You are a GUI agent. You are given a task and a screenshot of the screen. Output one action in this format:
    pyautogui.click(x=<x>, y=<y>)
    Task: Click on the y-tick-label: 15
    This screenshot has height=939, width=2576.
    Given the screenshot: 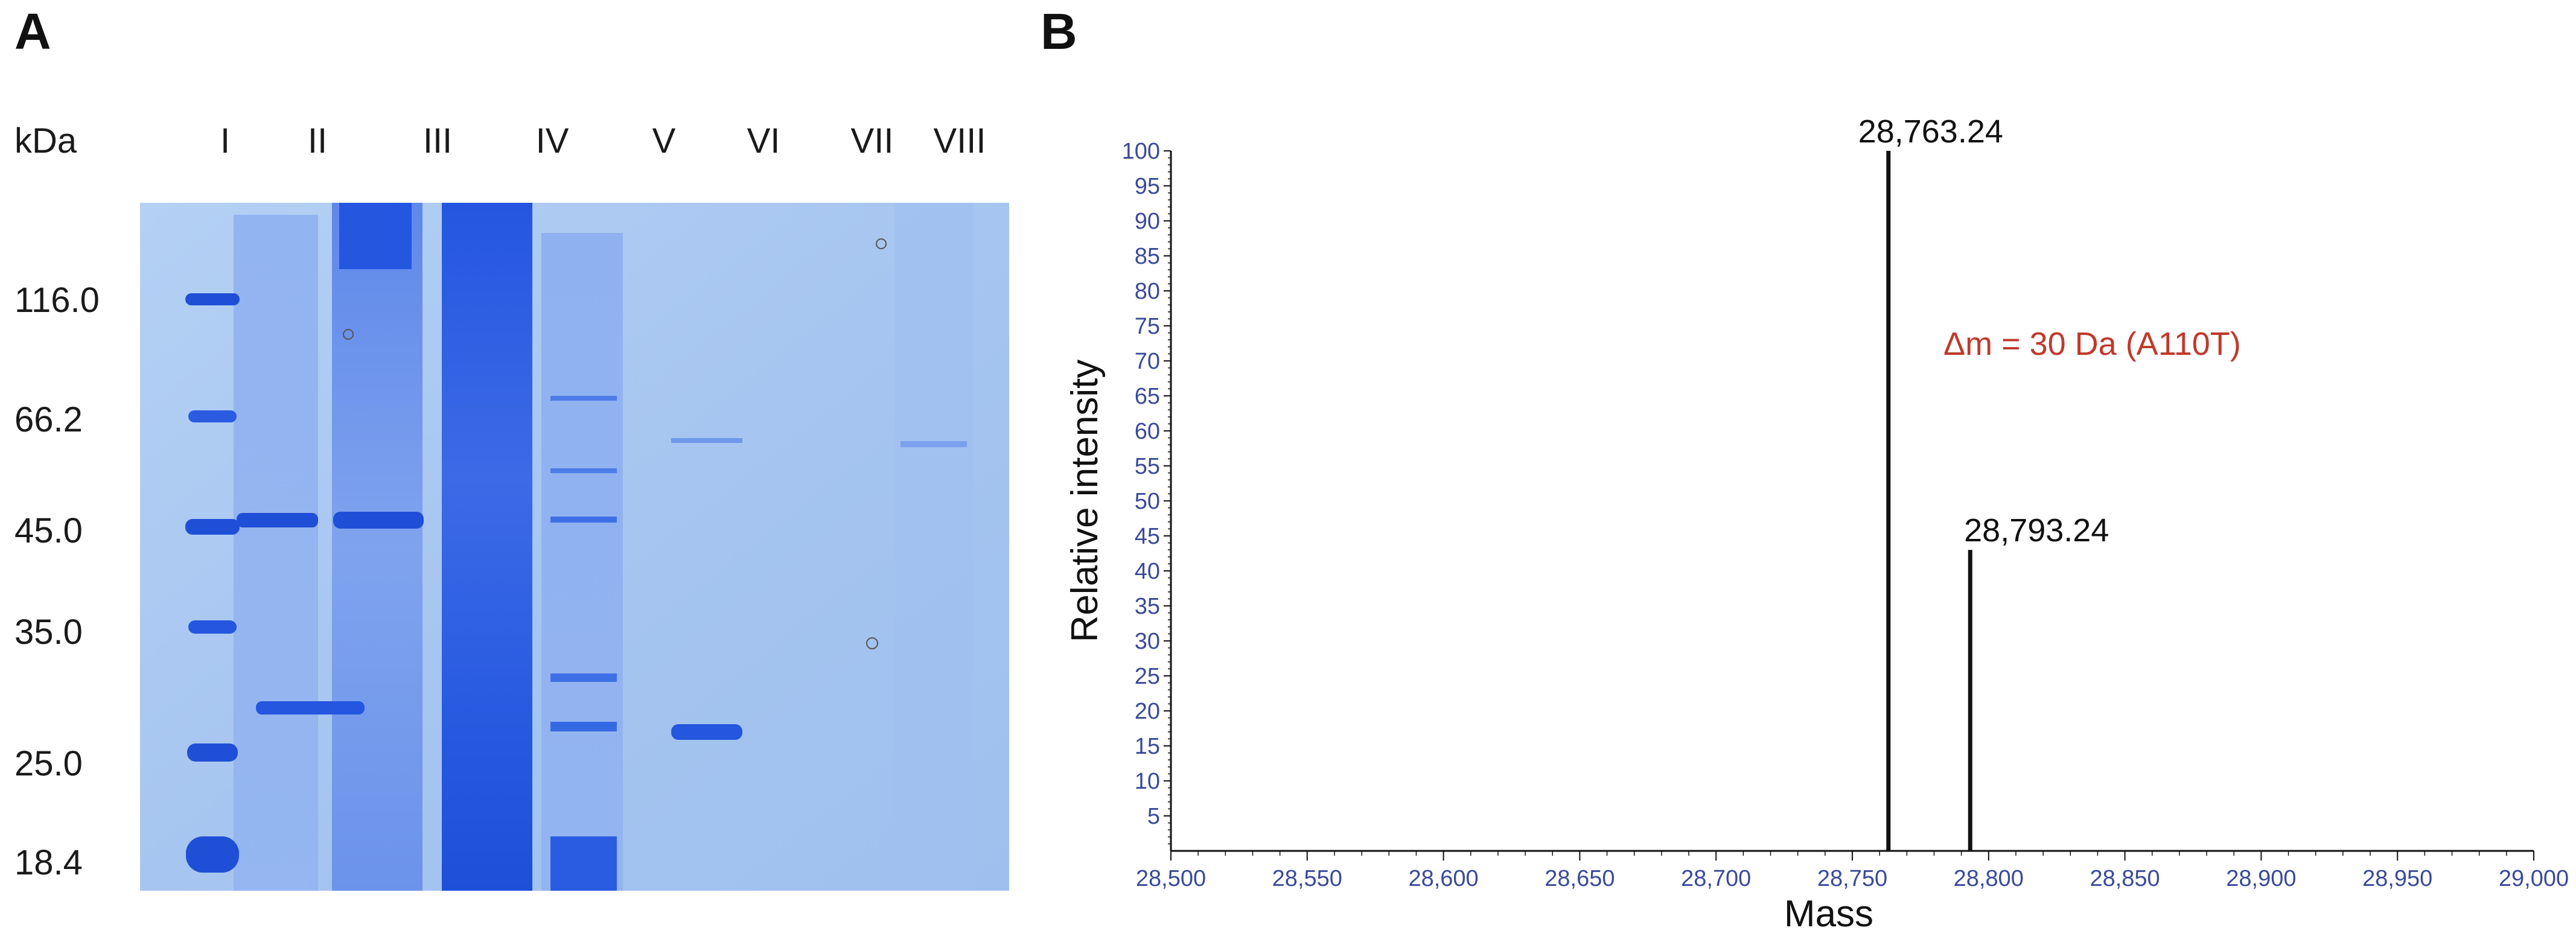 What is the action you would take?
    pyautogui.click(x=1147, y=746)
    